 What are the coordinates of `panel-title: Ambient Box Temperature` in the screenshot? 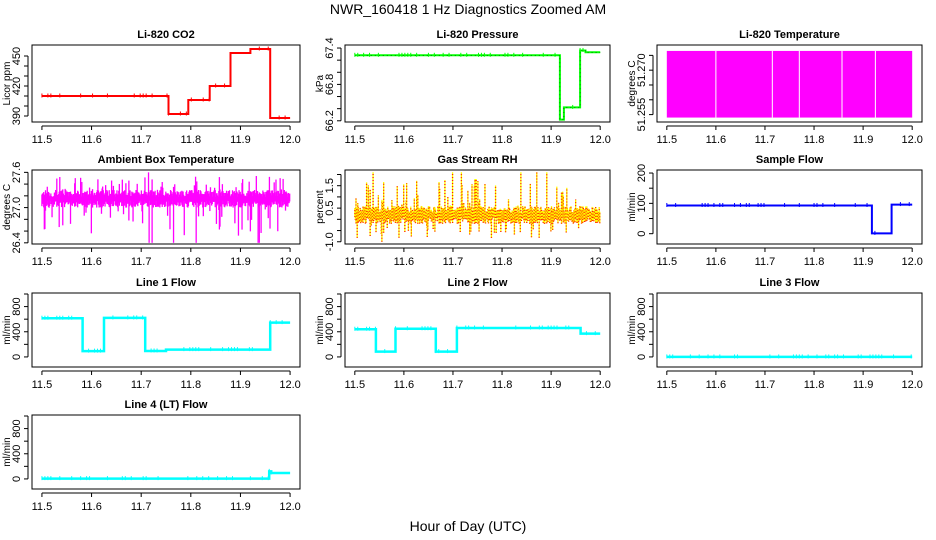 It's located at (166, 160).